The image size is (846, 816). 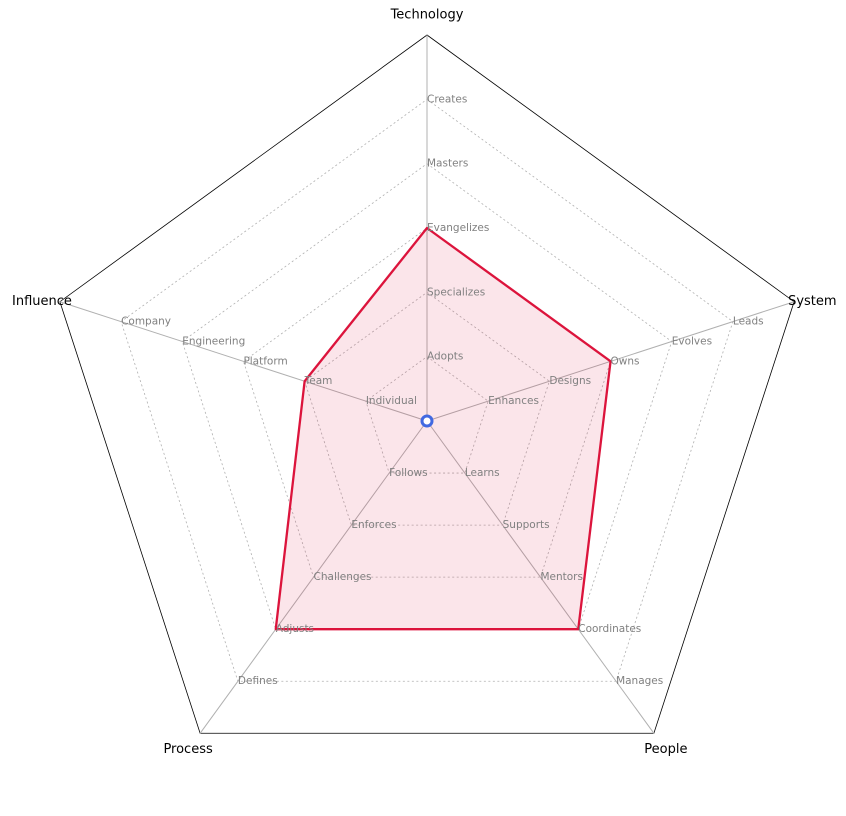 What do you see at coordinates (42, 301) in the screenshot?
I see `axis-label-influence: Influence` at bounding box center [42, 301].